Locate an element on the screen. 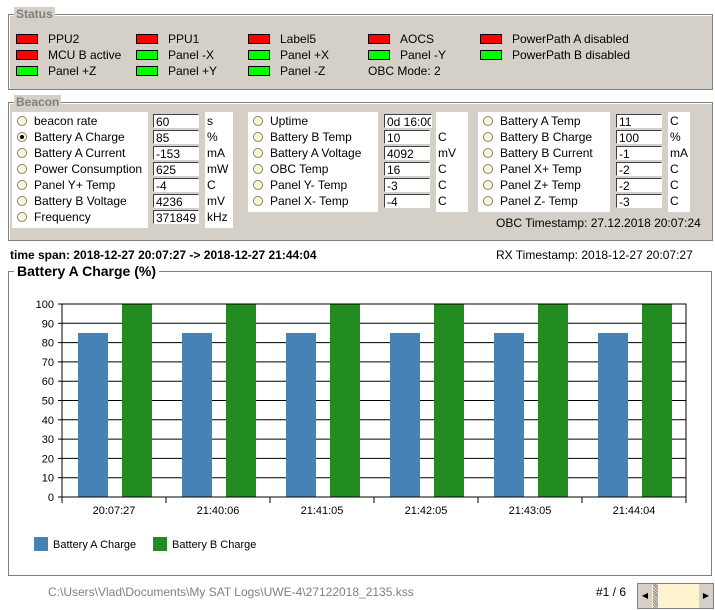 This screenshot has width=715, height=610. x-tick-label: 21:44:04 is located at coordinates (634, 511).